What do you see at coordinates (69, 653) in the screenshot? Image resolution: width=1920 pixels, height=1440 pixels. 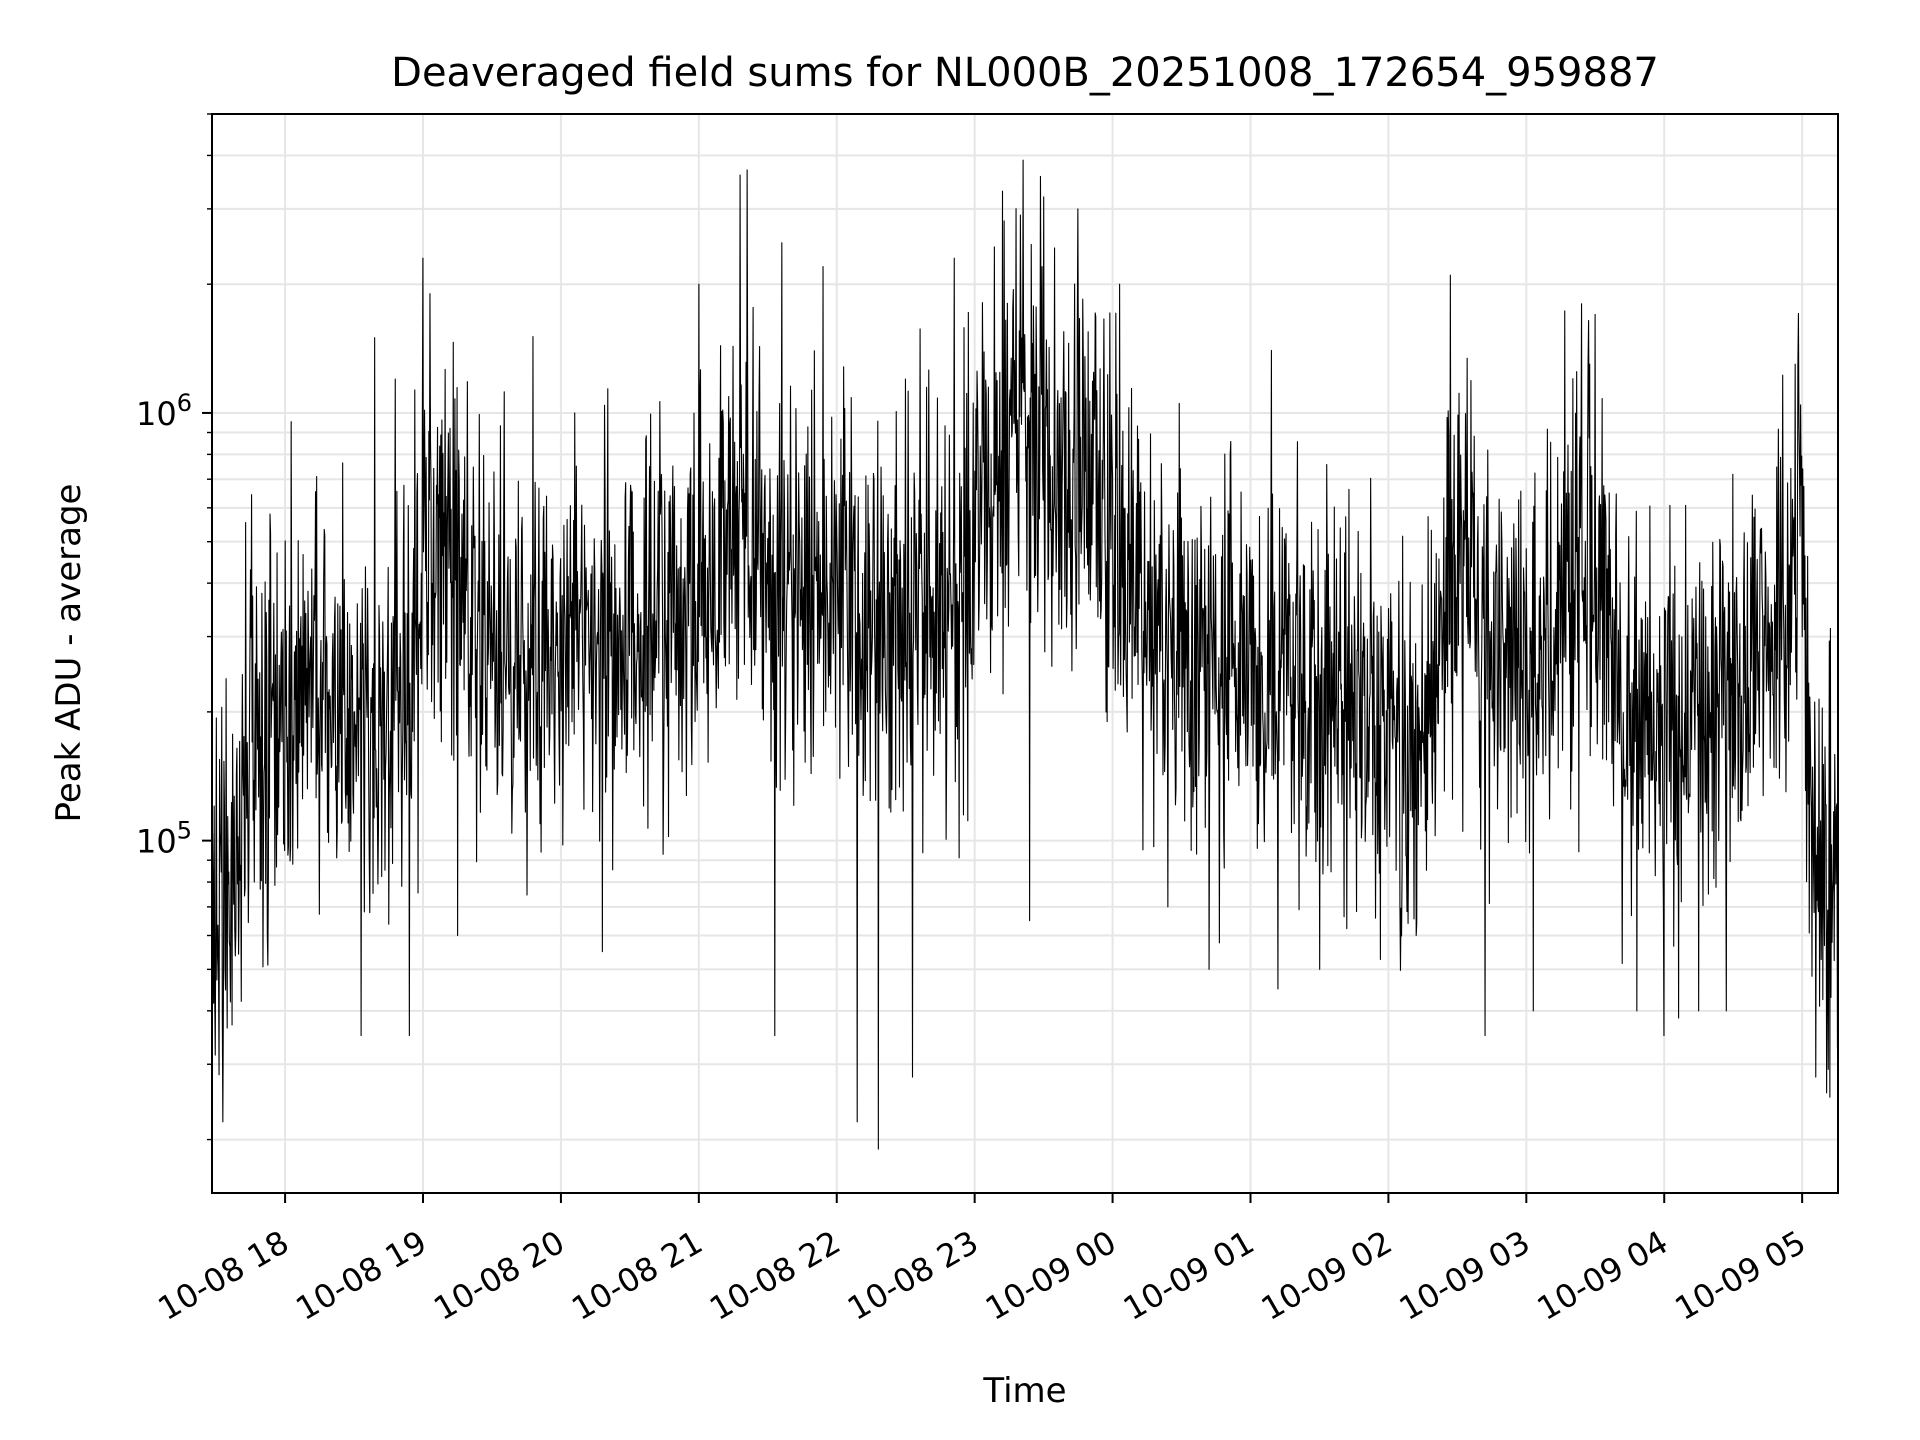 I see `y-axis-label: Peak ADU - average` at bounding box center [69, 653].